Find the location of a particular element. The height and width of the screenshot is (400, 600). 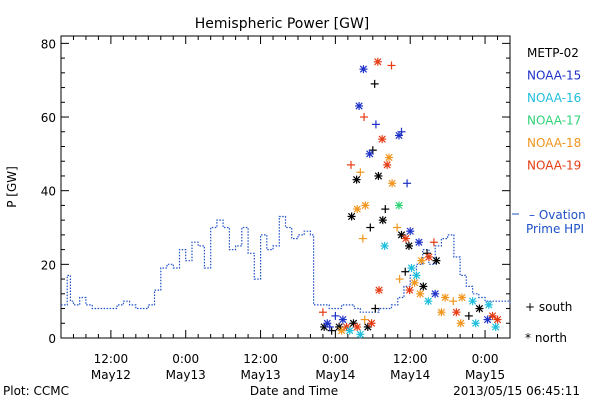

y-tick-label: 80 is located at coordinates (48, 44).